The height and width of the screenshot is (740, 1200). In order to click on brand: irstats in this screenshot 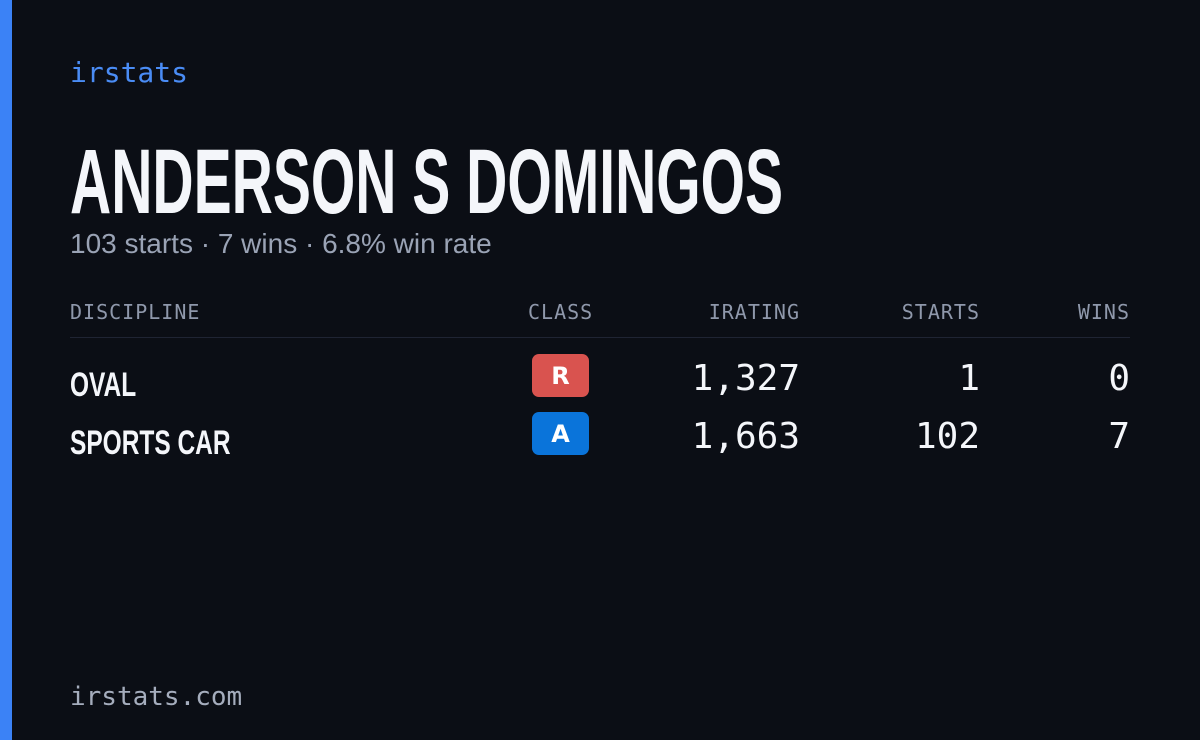, I will do `click(129, 72)`.